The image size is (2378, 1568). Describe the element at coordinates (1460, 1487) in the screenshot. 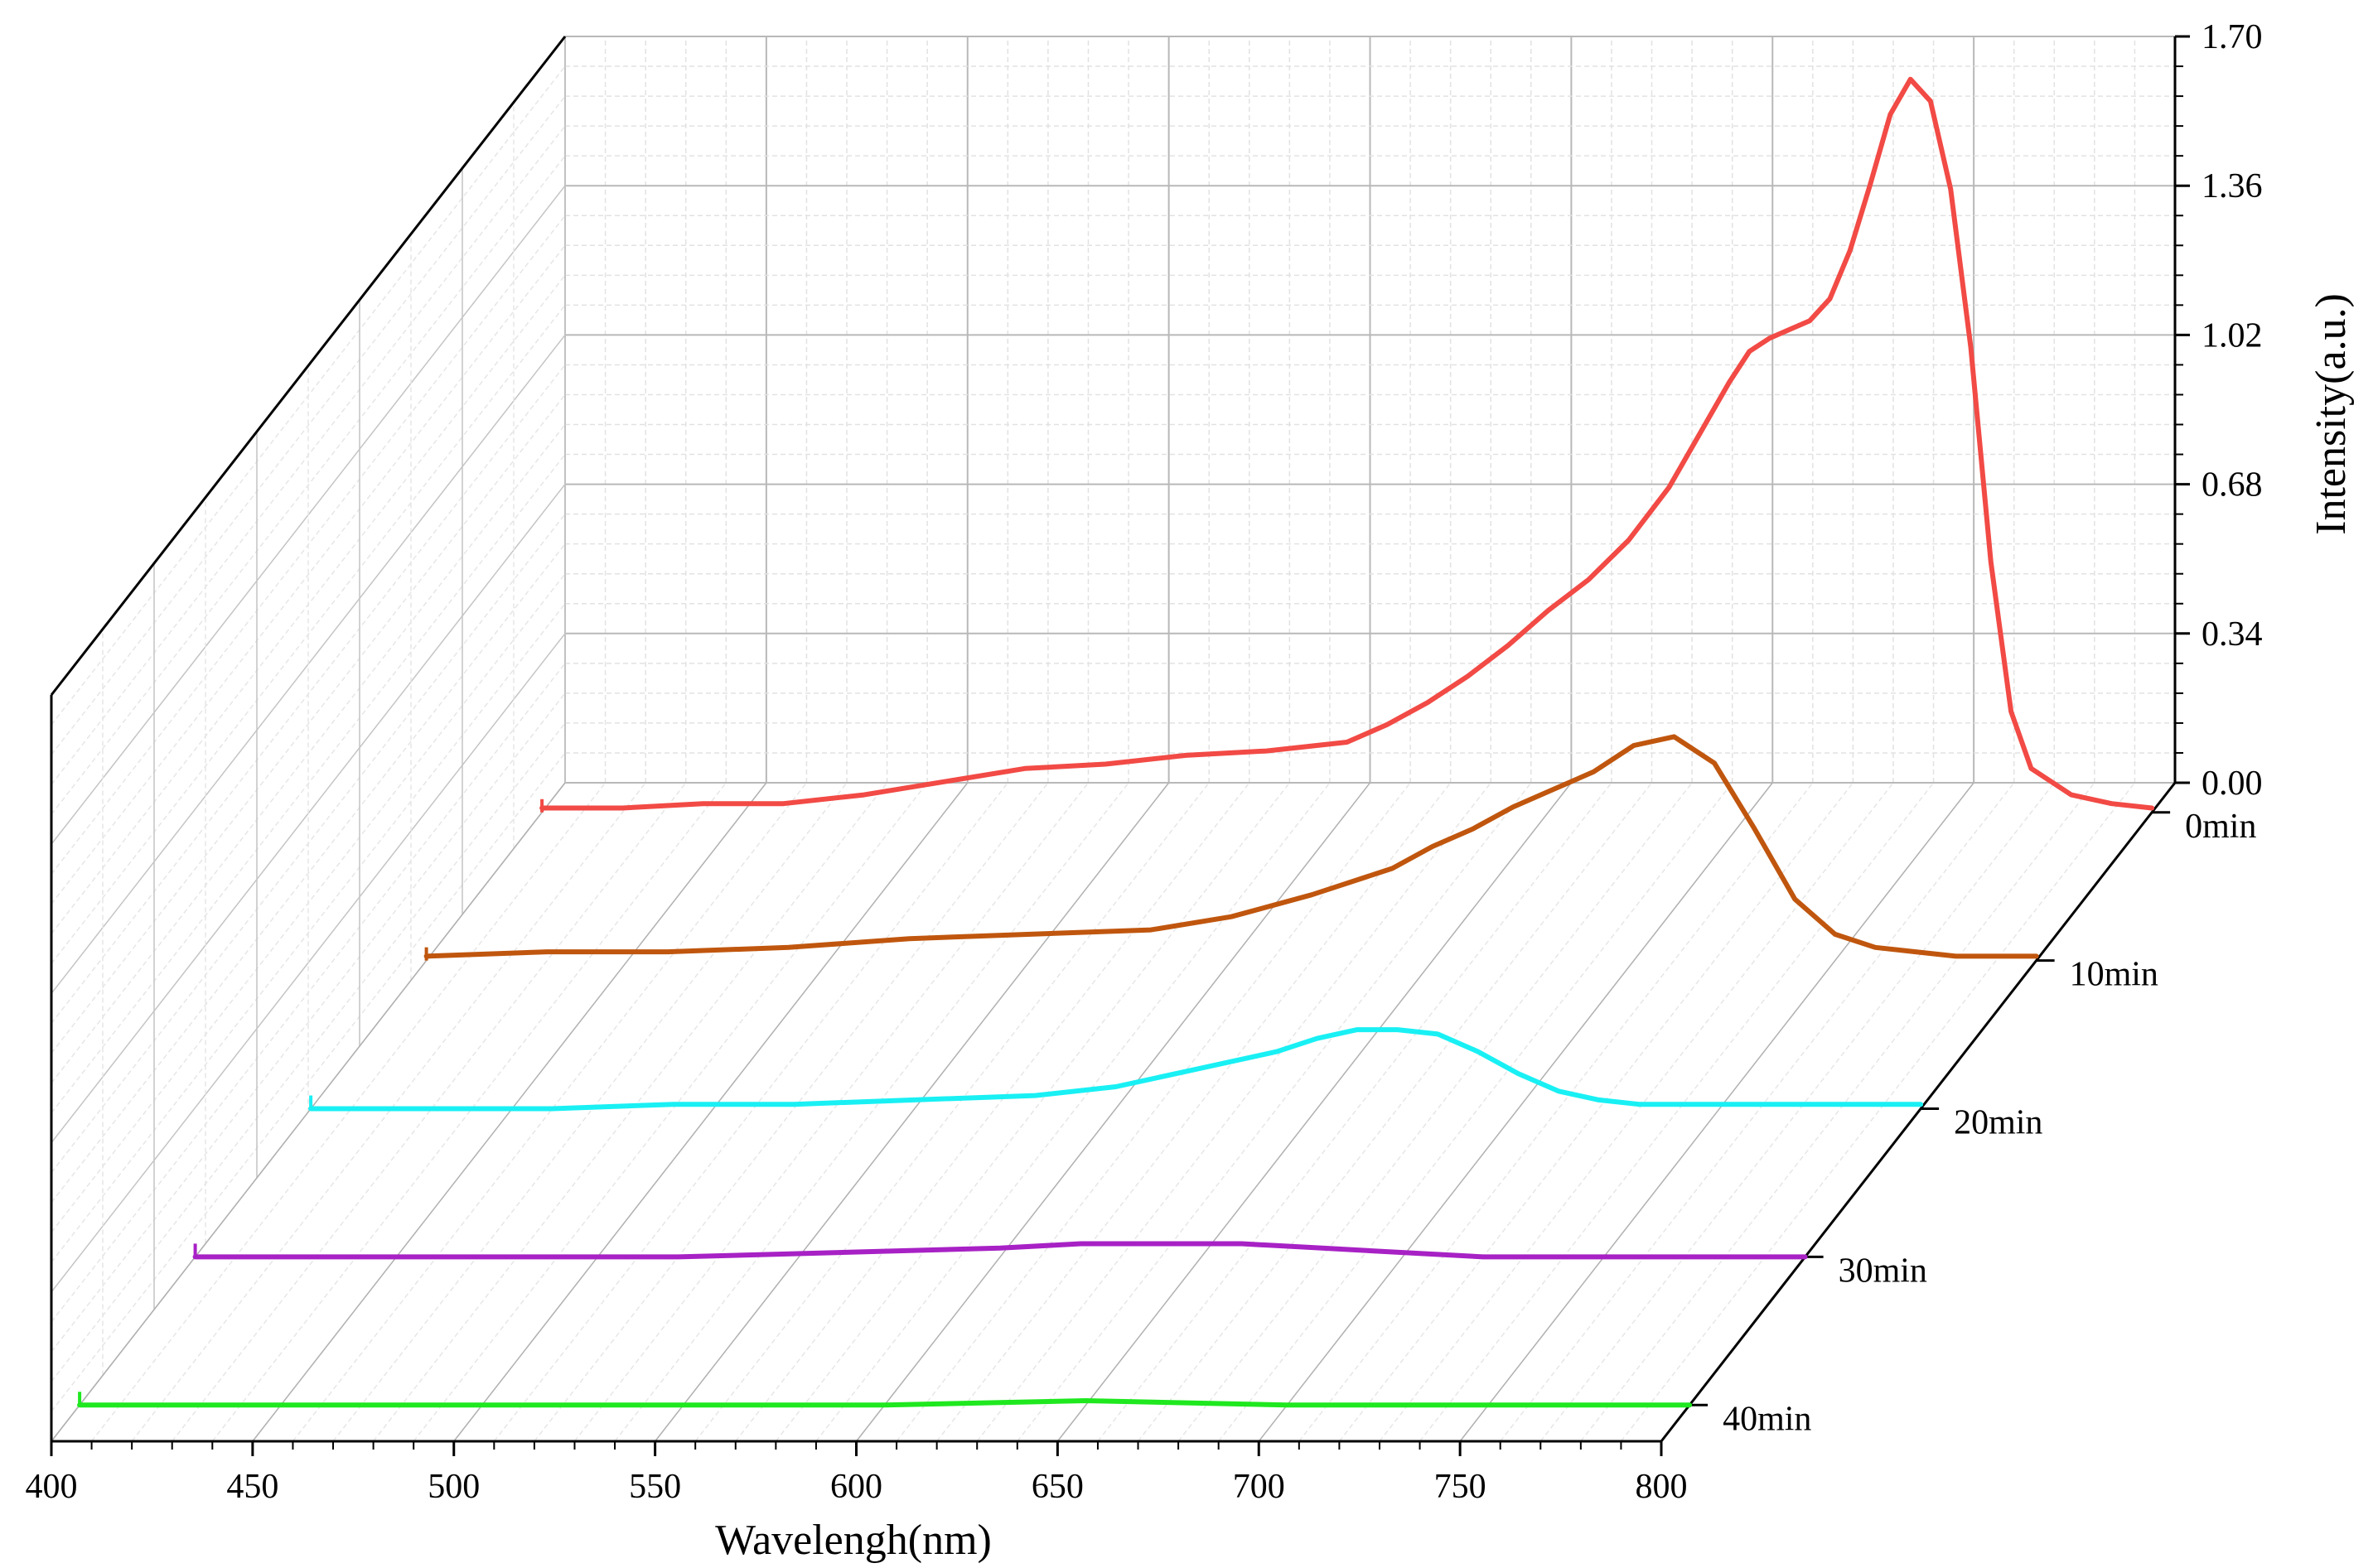

I see `x-tick-label: 750` at that location.